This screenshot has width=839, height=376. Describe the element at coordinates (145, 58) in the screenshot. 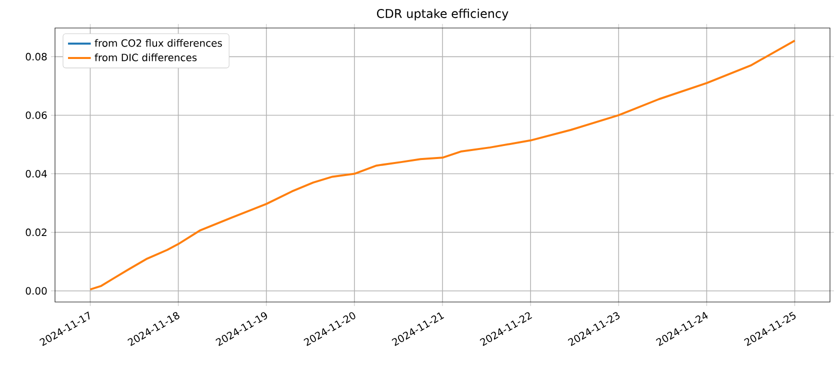

I see `legend-label: from DIC differences` at that location.